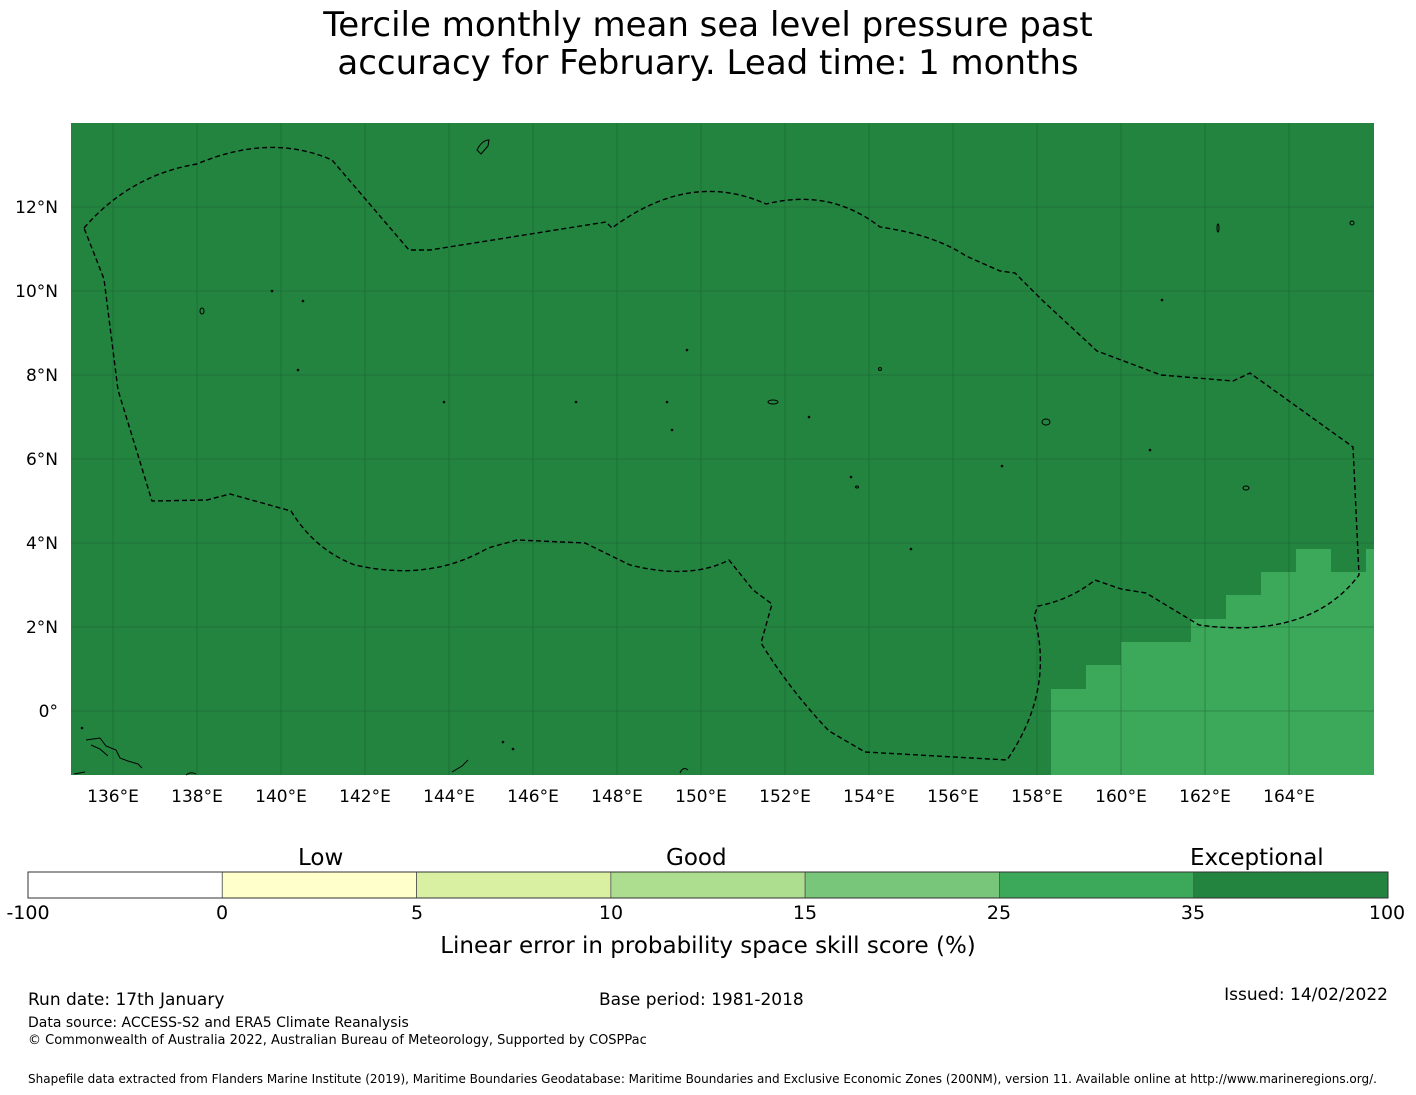 The height and width of the screenshot is (1095, 1416). What do you see at coordinates (113, 797) in the screenshot?
I see `longitude-tick-label: 136°E` at bounding box center [113, 797].